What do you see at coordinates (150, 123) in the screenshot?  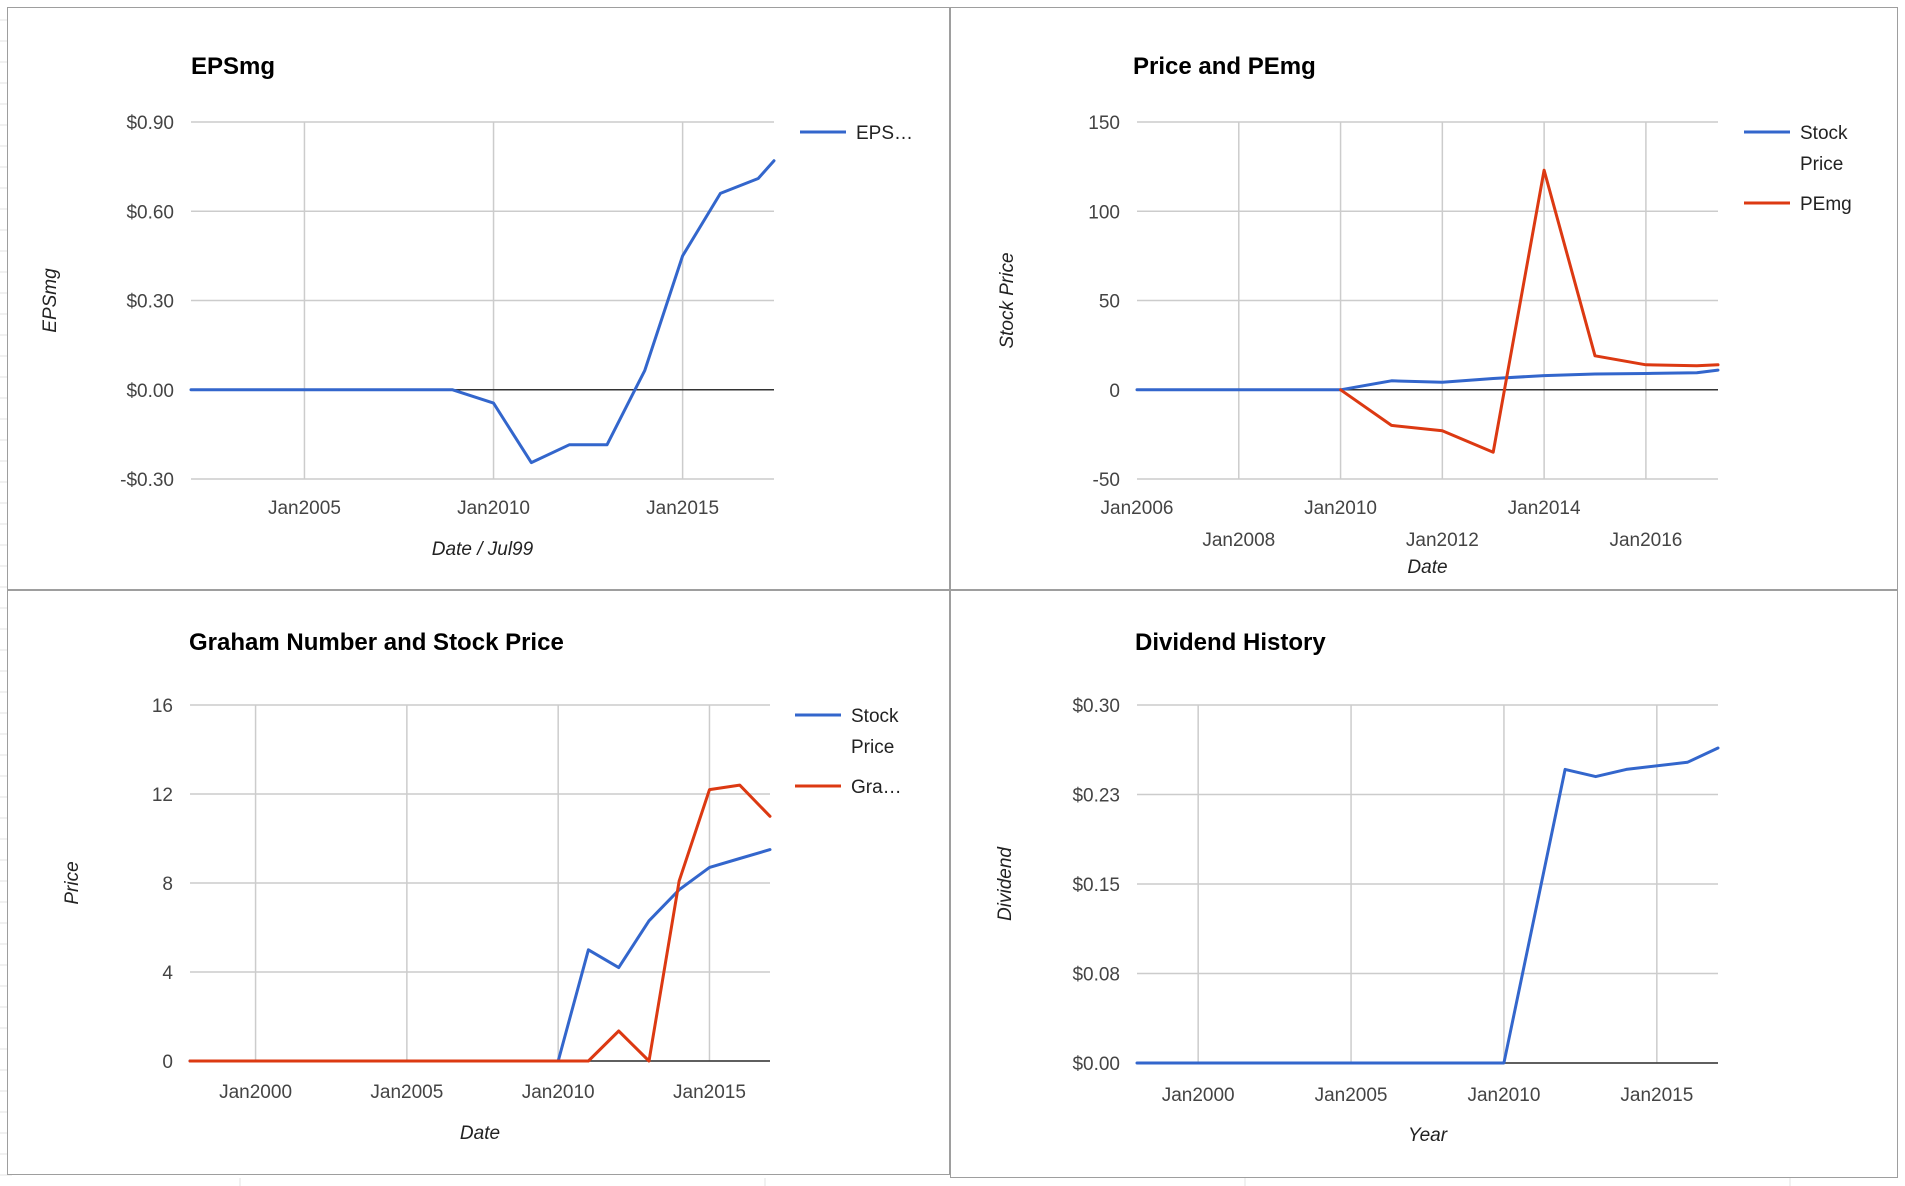 I see `y-tick-label: $0.90` at bounding box center [150, 123].